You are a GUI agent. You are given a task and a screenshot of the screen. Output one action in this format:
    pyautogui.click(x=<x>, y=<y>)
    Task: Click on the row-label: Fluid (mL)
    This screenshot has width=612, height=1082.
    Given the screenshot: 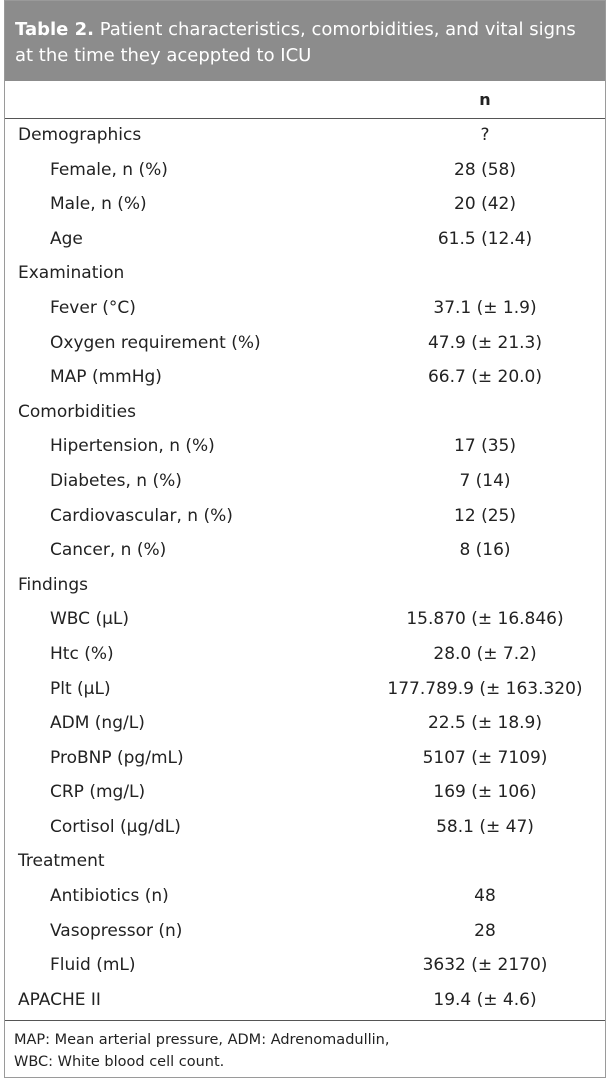 What is the action you would take?
    pyautogui.click(x=93, y=965)
    